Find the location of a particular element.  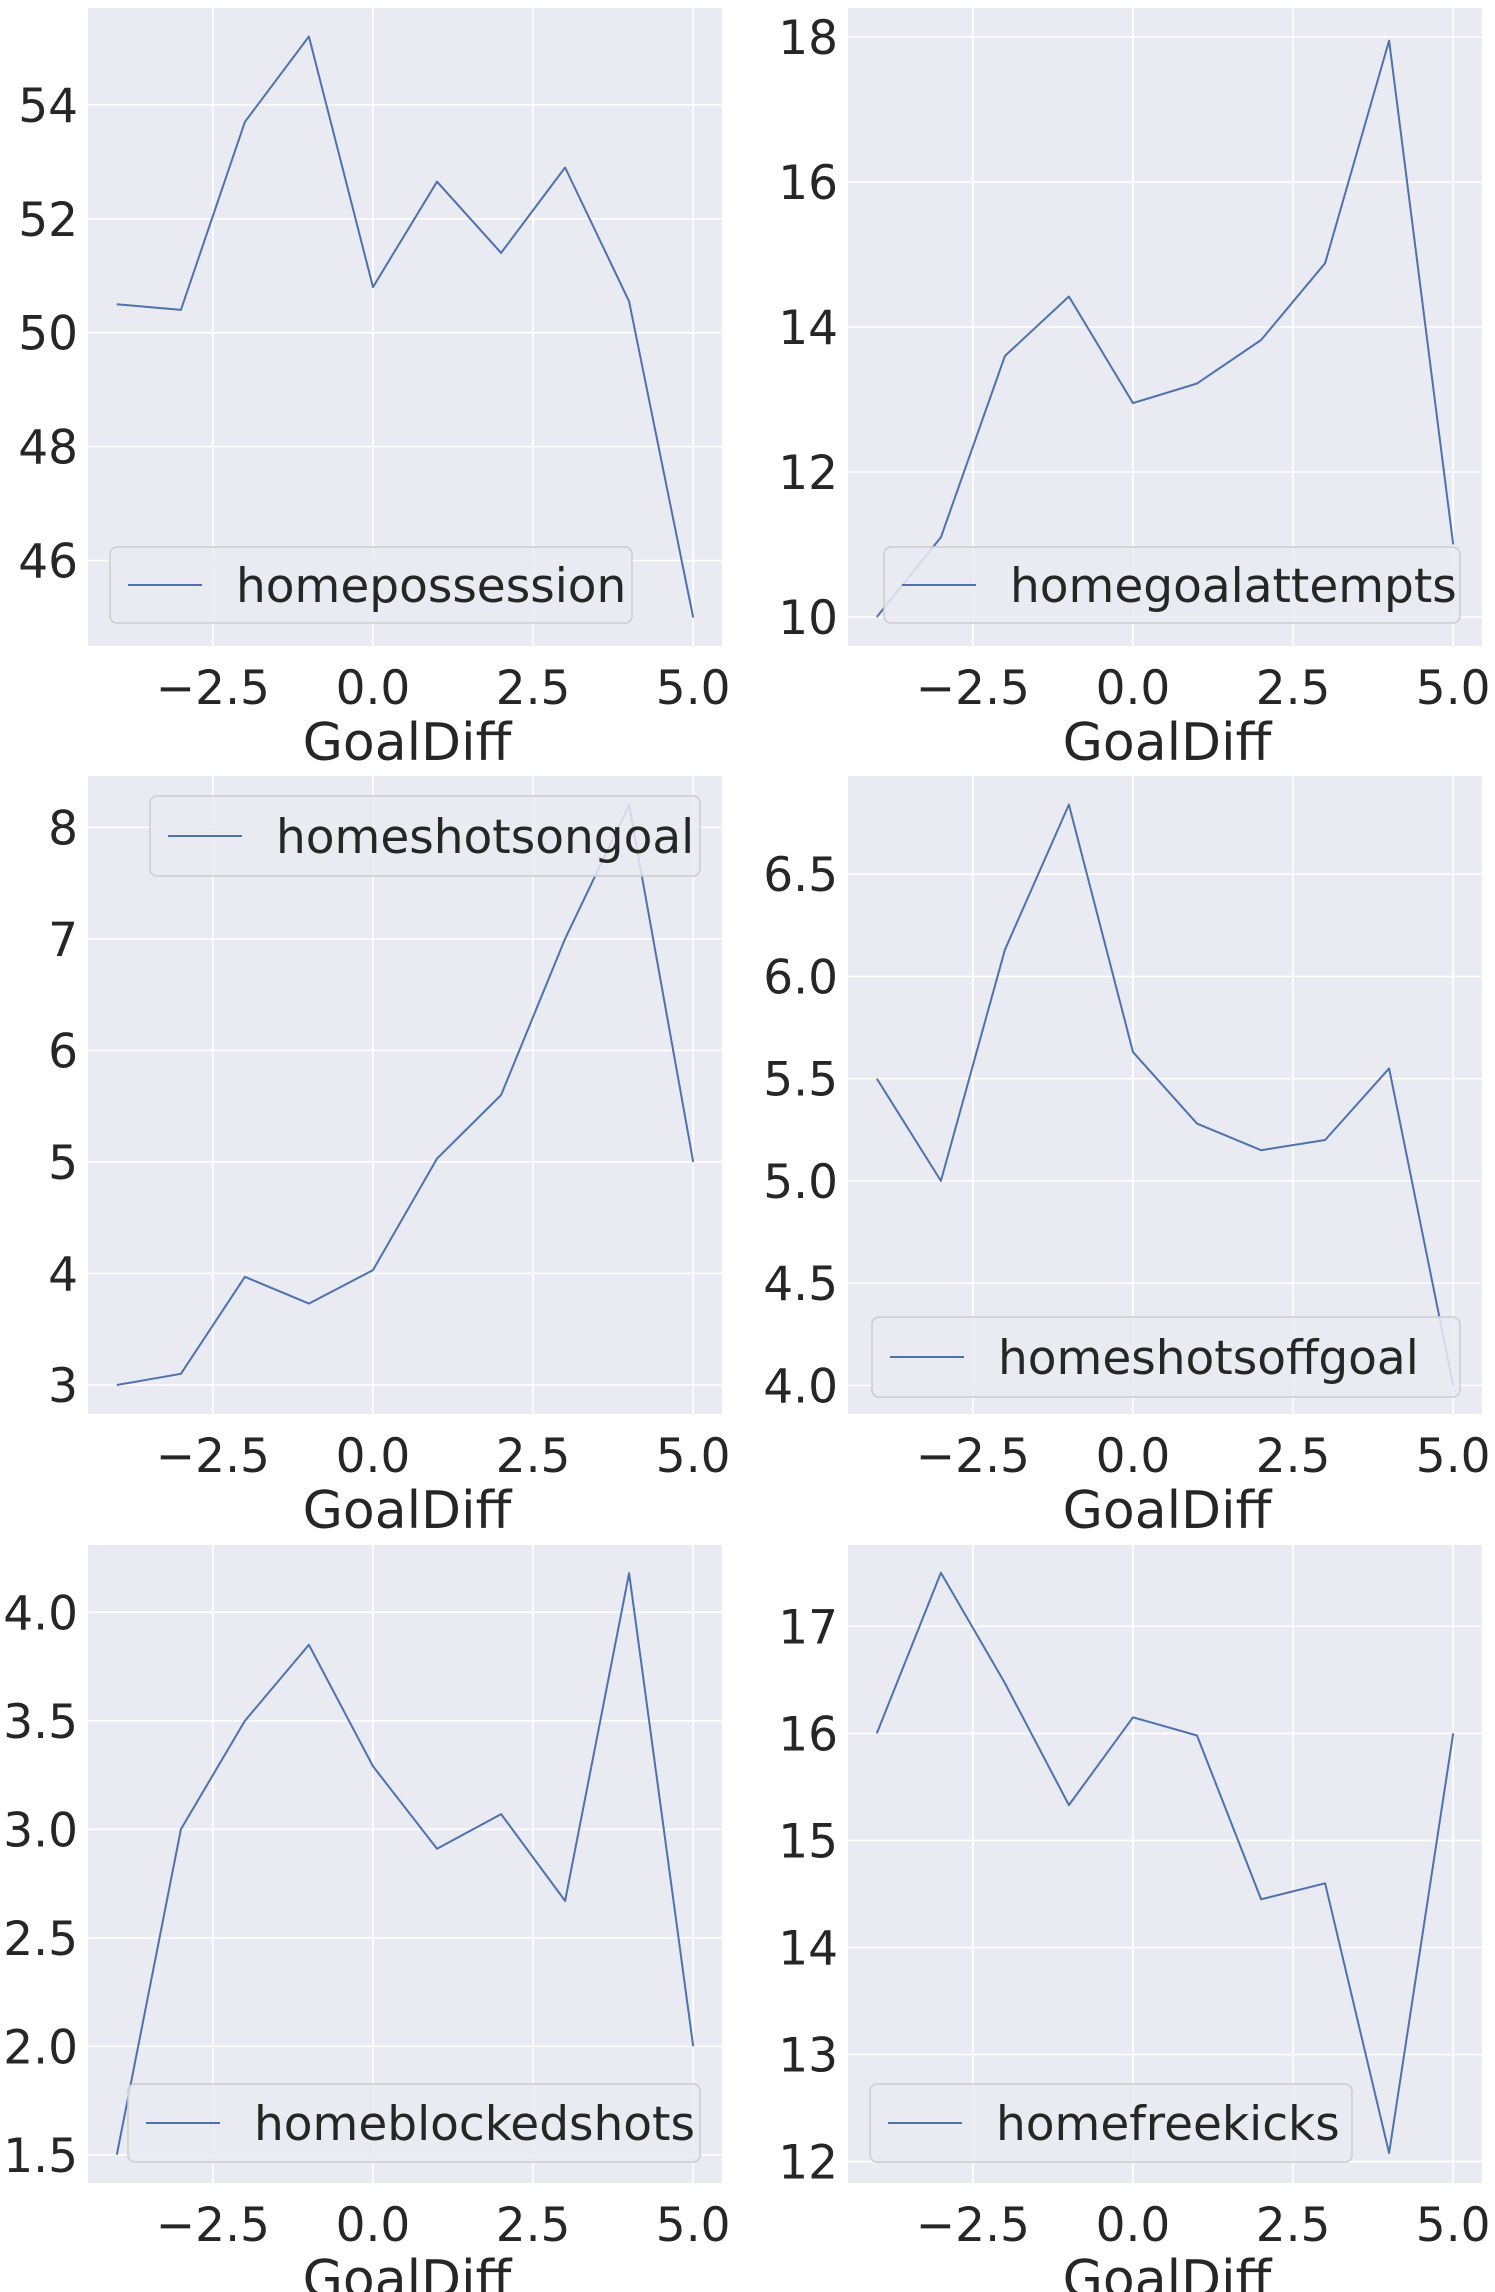

y-tick-label: 17 is located at coordinates (808, 1627).